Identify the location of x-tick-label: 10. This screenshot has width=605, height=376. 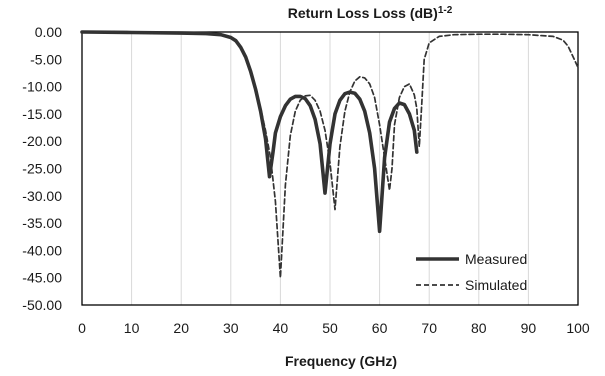
(132, 328).